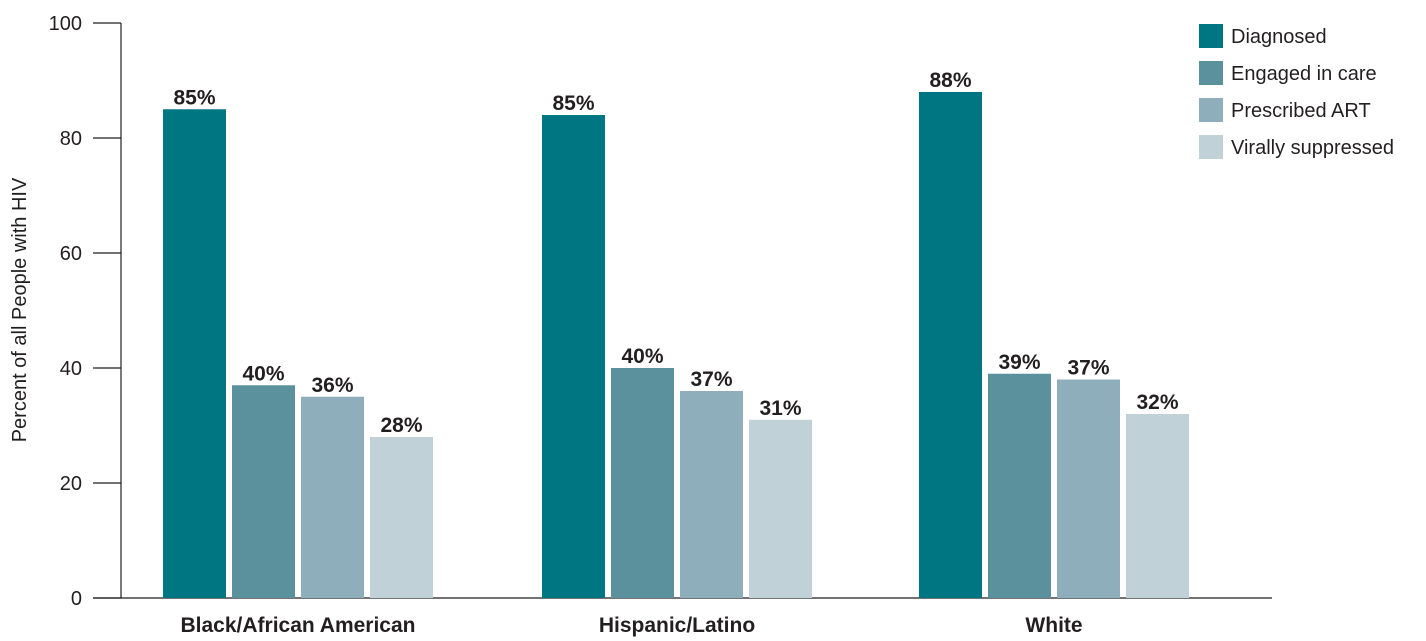  What do you see at coordinates (76, 599) in the screenshot?
I see `y-tick-label-0: 0` at bounding box center [76, 599].